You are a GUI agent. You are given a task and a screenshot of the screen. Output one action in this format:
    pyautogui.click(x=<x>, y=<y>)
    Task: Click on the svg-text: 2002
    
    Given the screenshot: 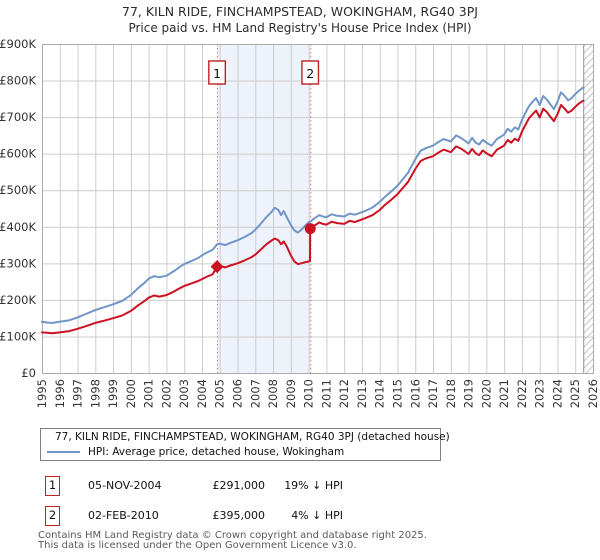 What is the action you would take?
    pyautogui.click(x=166, y=393)
    